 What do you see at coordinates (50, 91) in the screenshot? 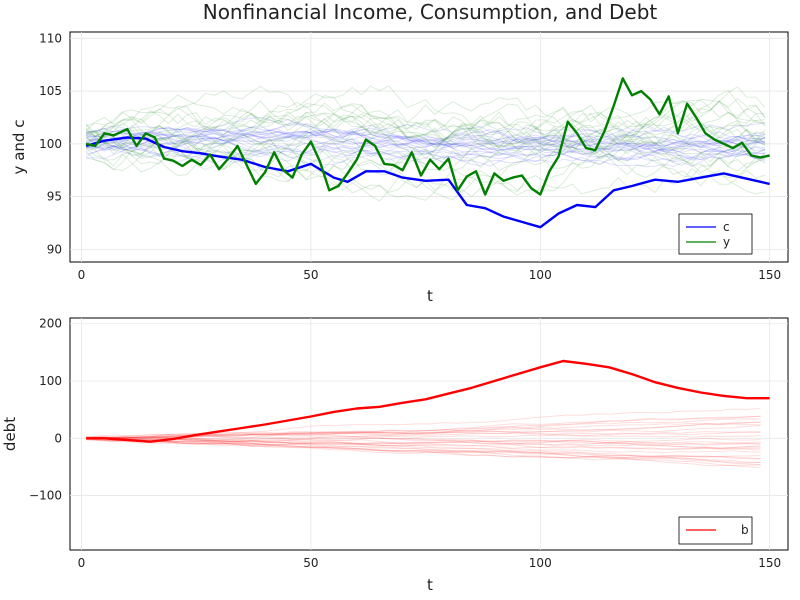
I see `y-tick-label: 105` at bounding box center [50, 91].